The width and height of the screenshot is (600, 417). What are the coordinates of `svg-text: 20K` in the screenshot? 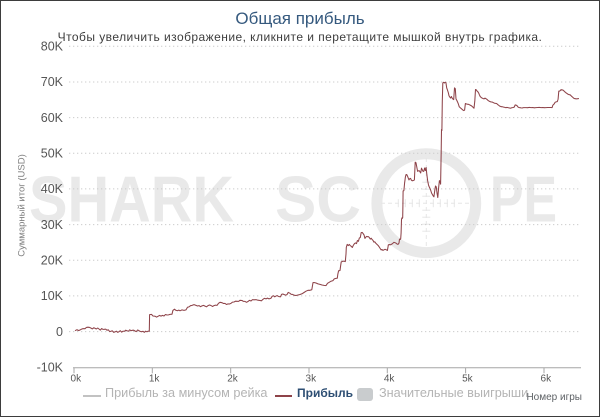 It's located at (52, 261).